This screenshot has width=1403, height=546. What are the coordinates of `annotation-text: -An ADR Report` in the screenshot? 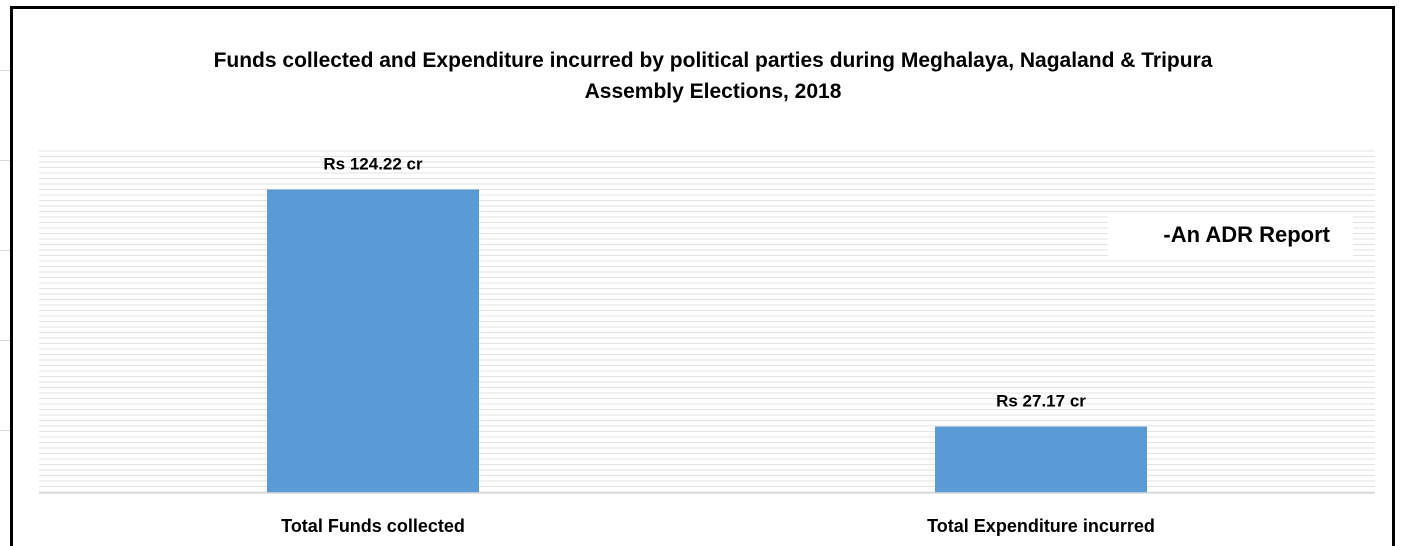 It's located at (1246, 234).